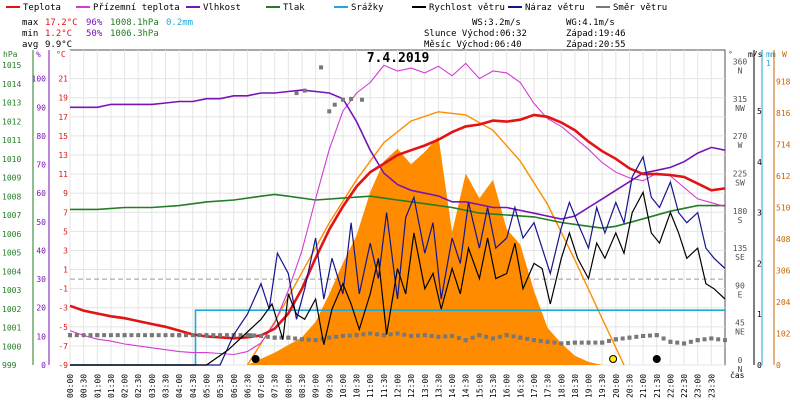  What do you see at coordinates (640, 8) in the screenshot?
I see `legend-label-wd: Směr větru` at bounding box center [640, 8].